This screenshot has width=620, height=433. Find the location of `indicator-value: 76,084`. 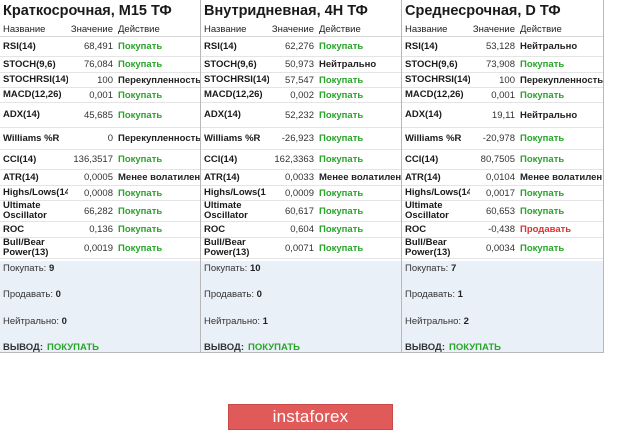

indicator-value: 76,084 is located at coordinates (98, 64).